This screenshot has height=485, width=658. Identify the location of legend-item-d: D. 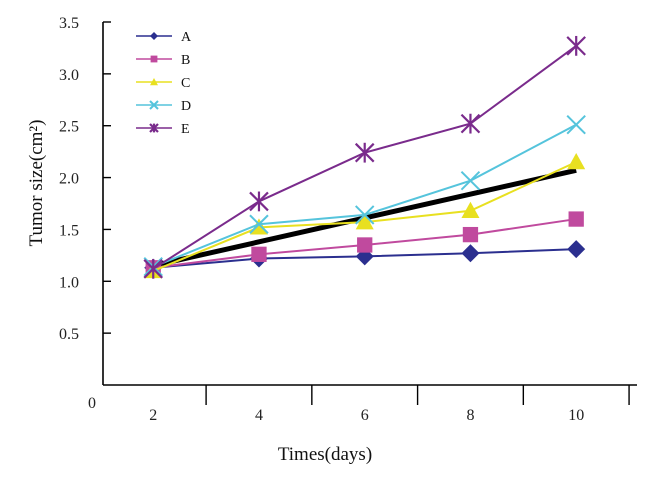
(163, 106).